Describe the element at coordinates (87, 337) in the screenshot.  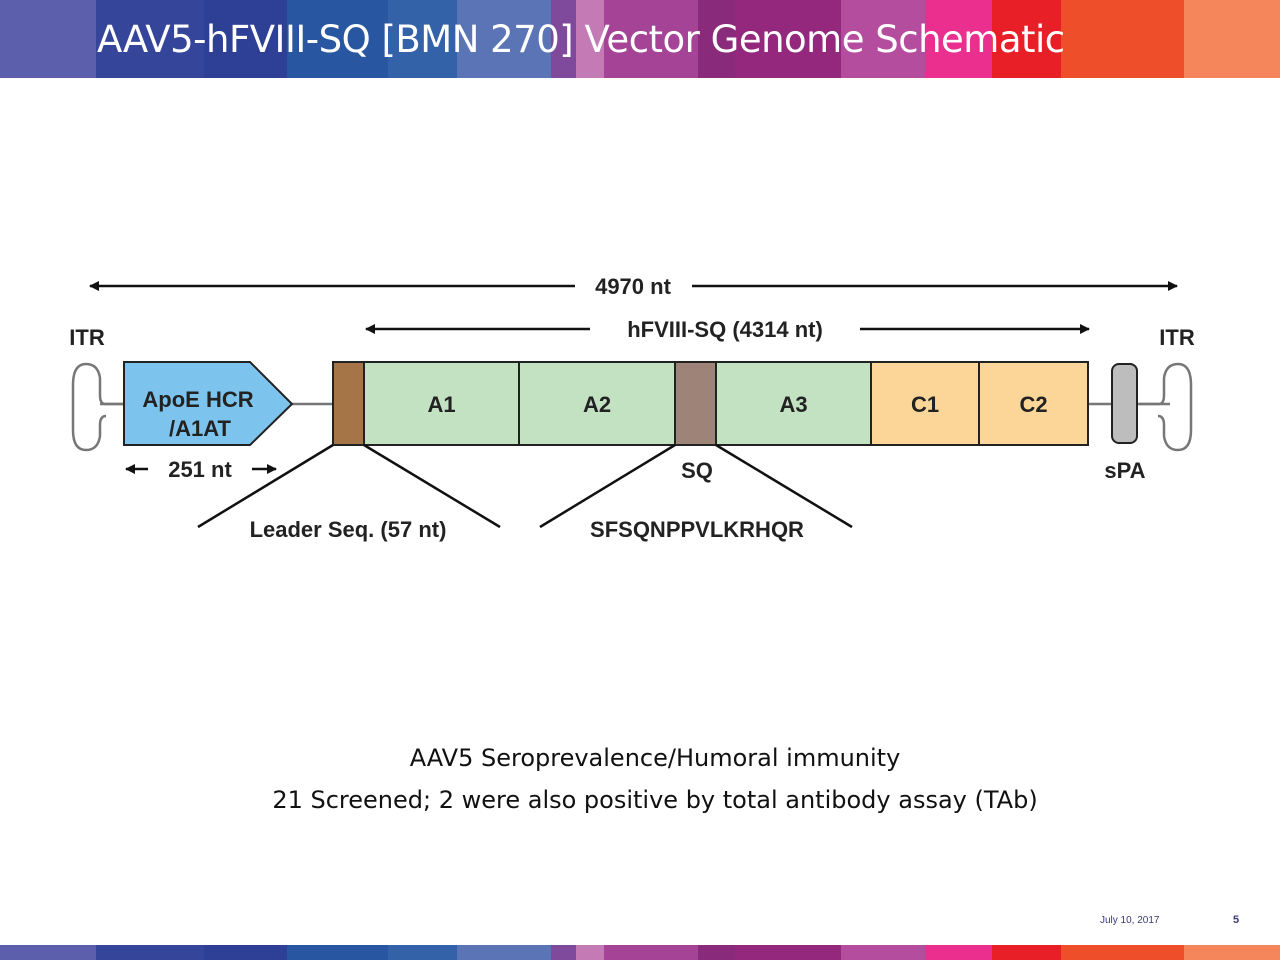
I see `itr-left-label: ITR` at that location.